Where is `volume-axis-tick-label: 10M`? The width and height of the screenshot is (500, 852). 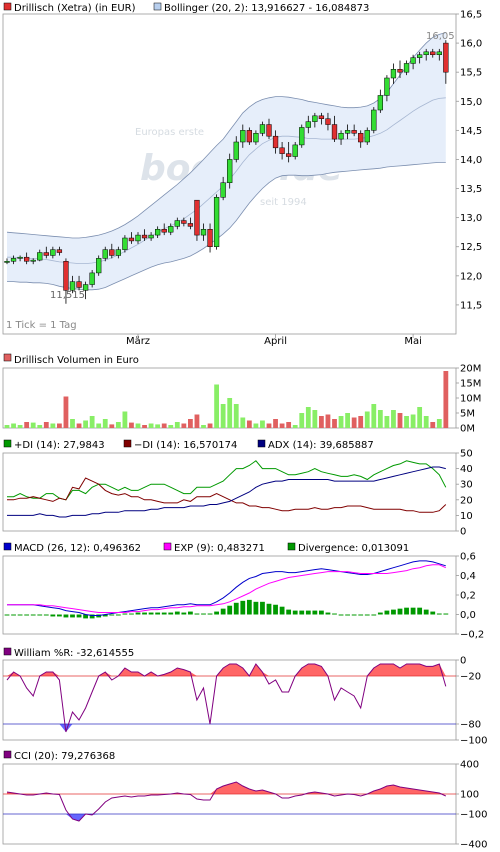
volume-axis-tick-label: 10M is located at coordinates (470, 399).